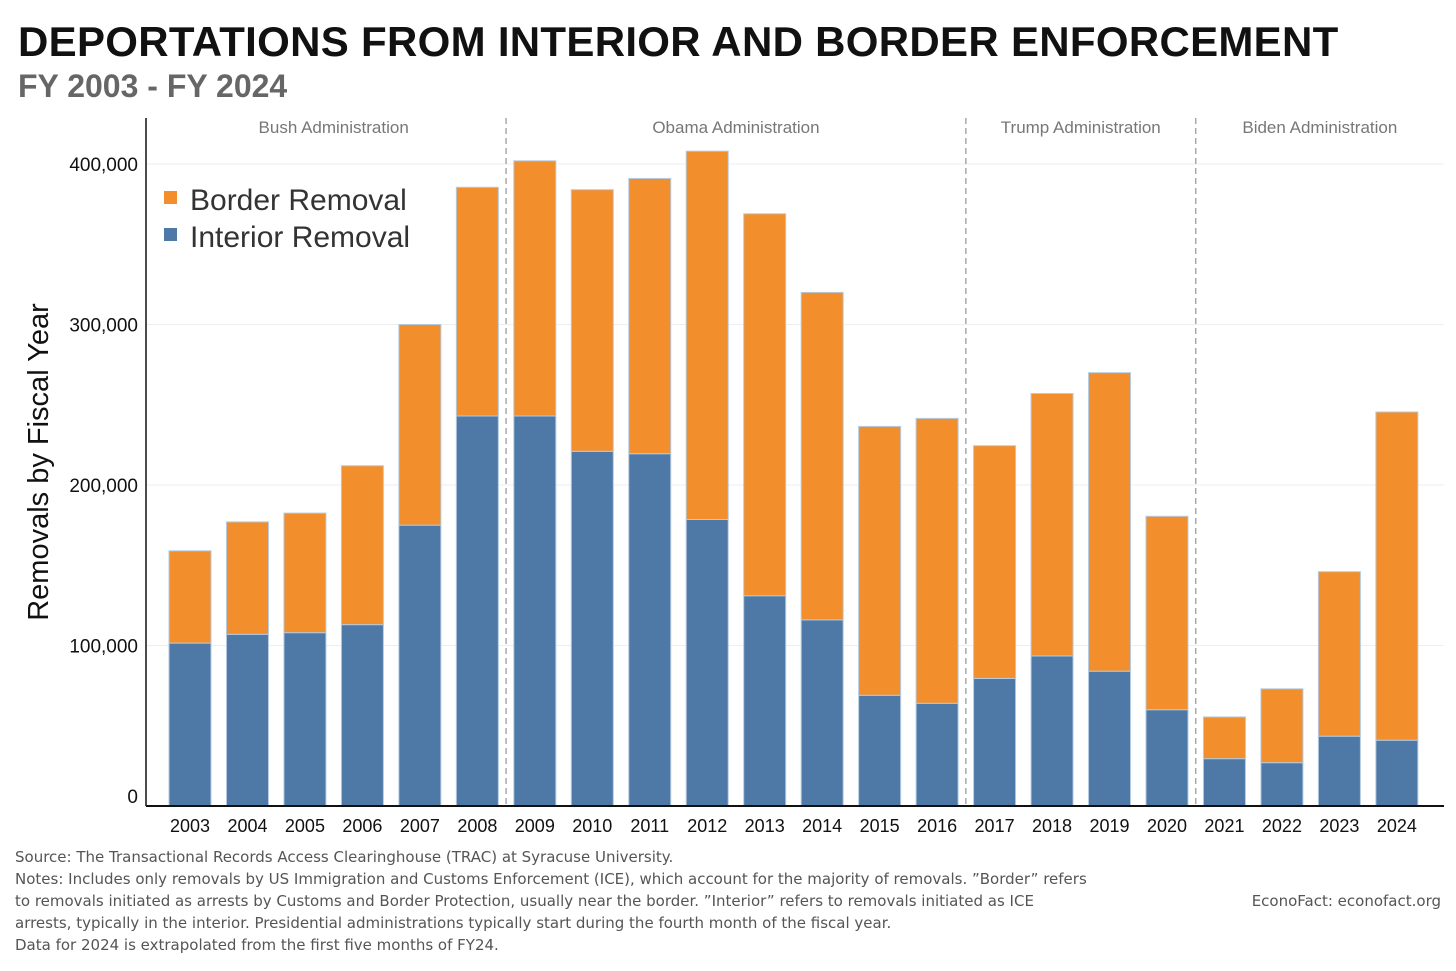 The height and width of the screenshot is (971, 1456). Describe the element at coordinates (132, 797) in the screenshot. I see `y-tick-label: 0` at that location.